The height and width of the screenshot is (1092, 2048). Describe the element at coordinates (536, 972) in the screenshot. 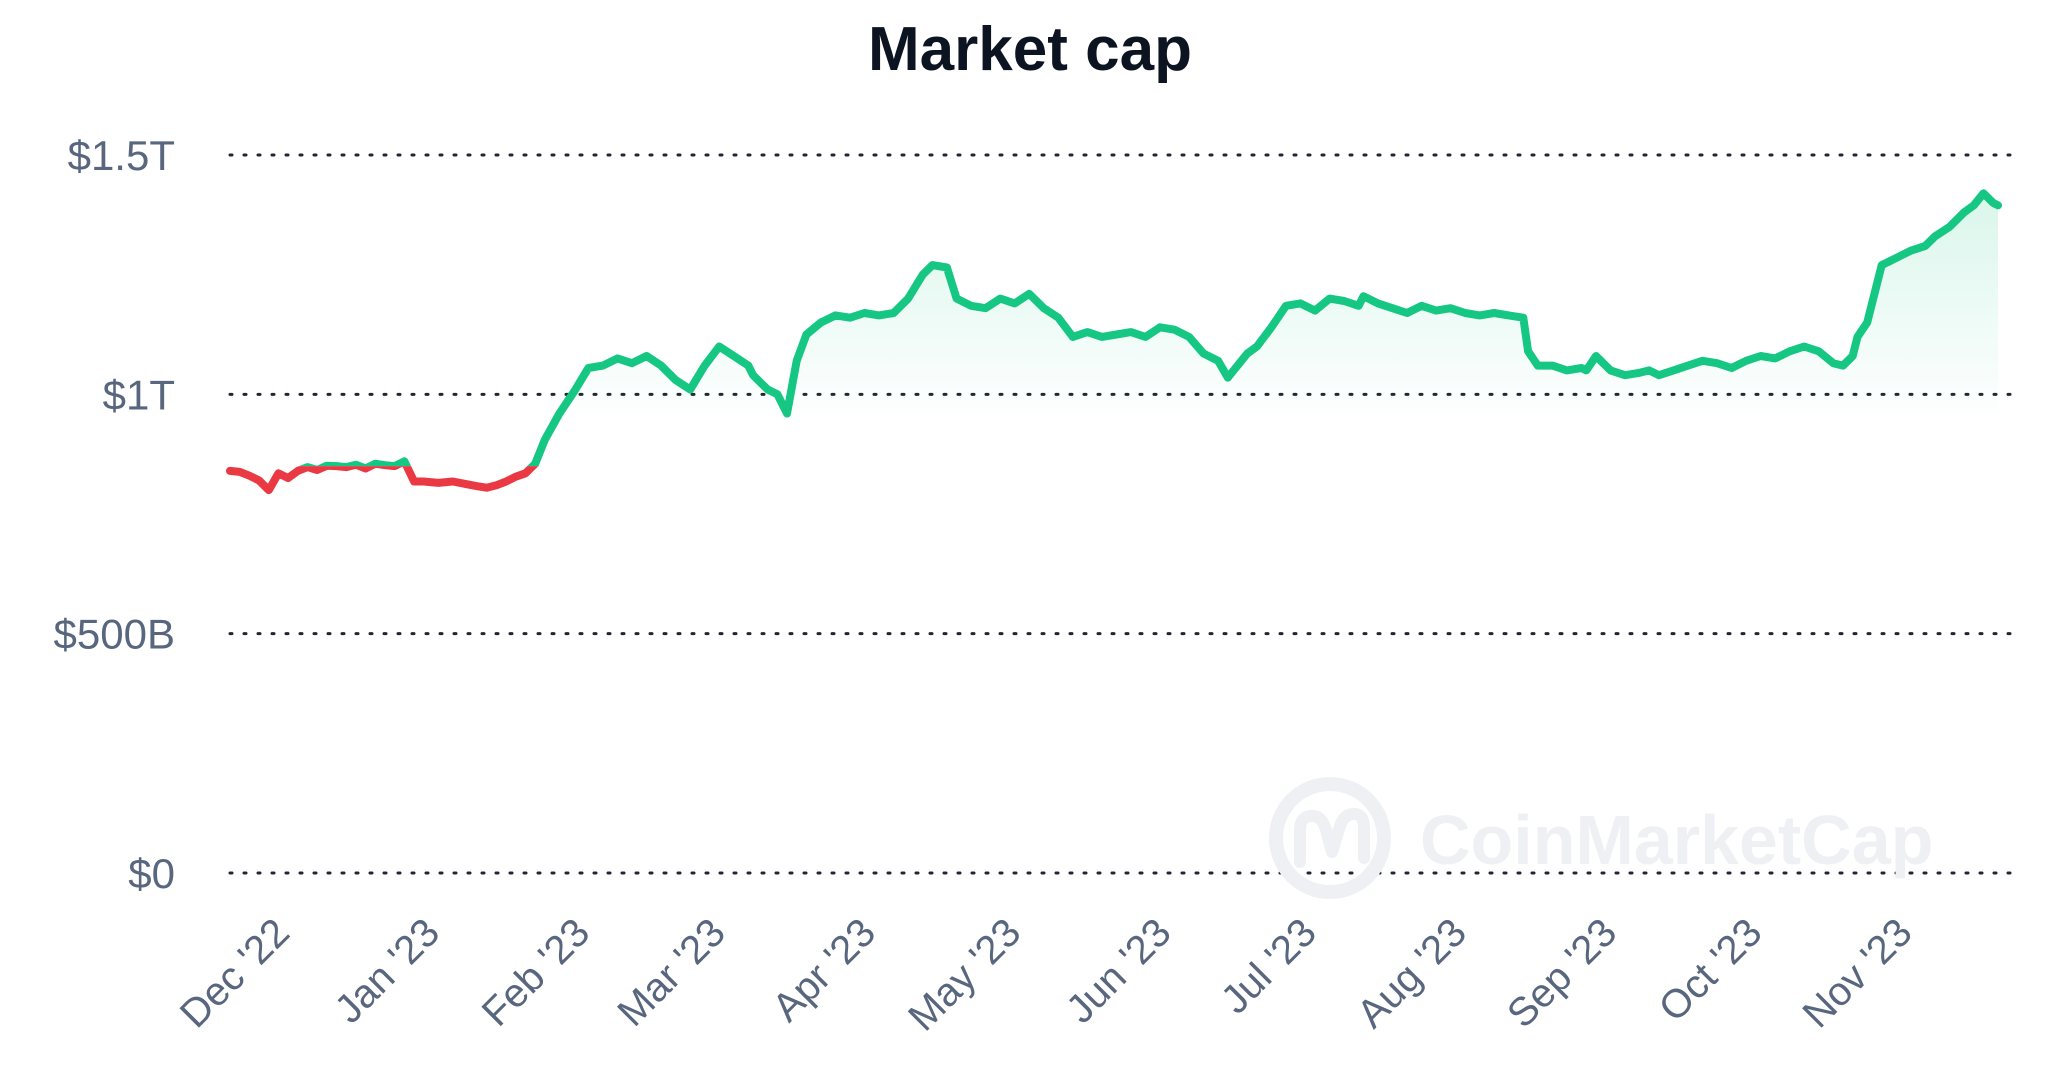

I see `x-tick-label: Feb '23` at that location.